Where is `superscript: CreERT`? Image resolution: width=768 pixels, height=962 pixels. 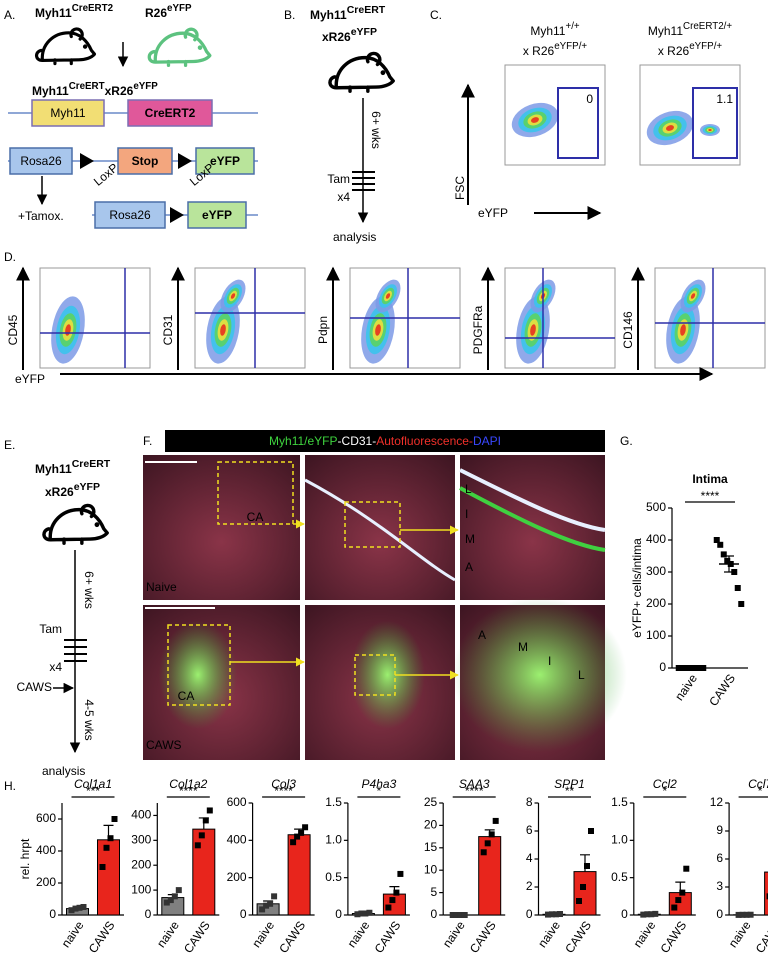
superscript: CreERT is located at coordinates (366, 10).